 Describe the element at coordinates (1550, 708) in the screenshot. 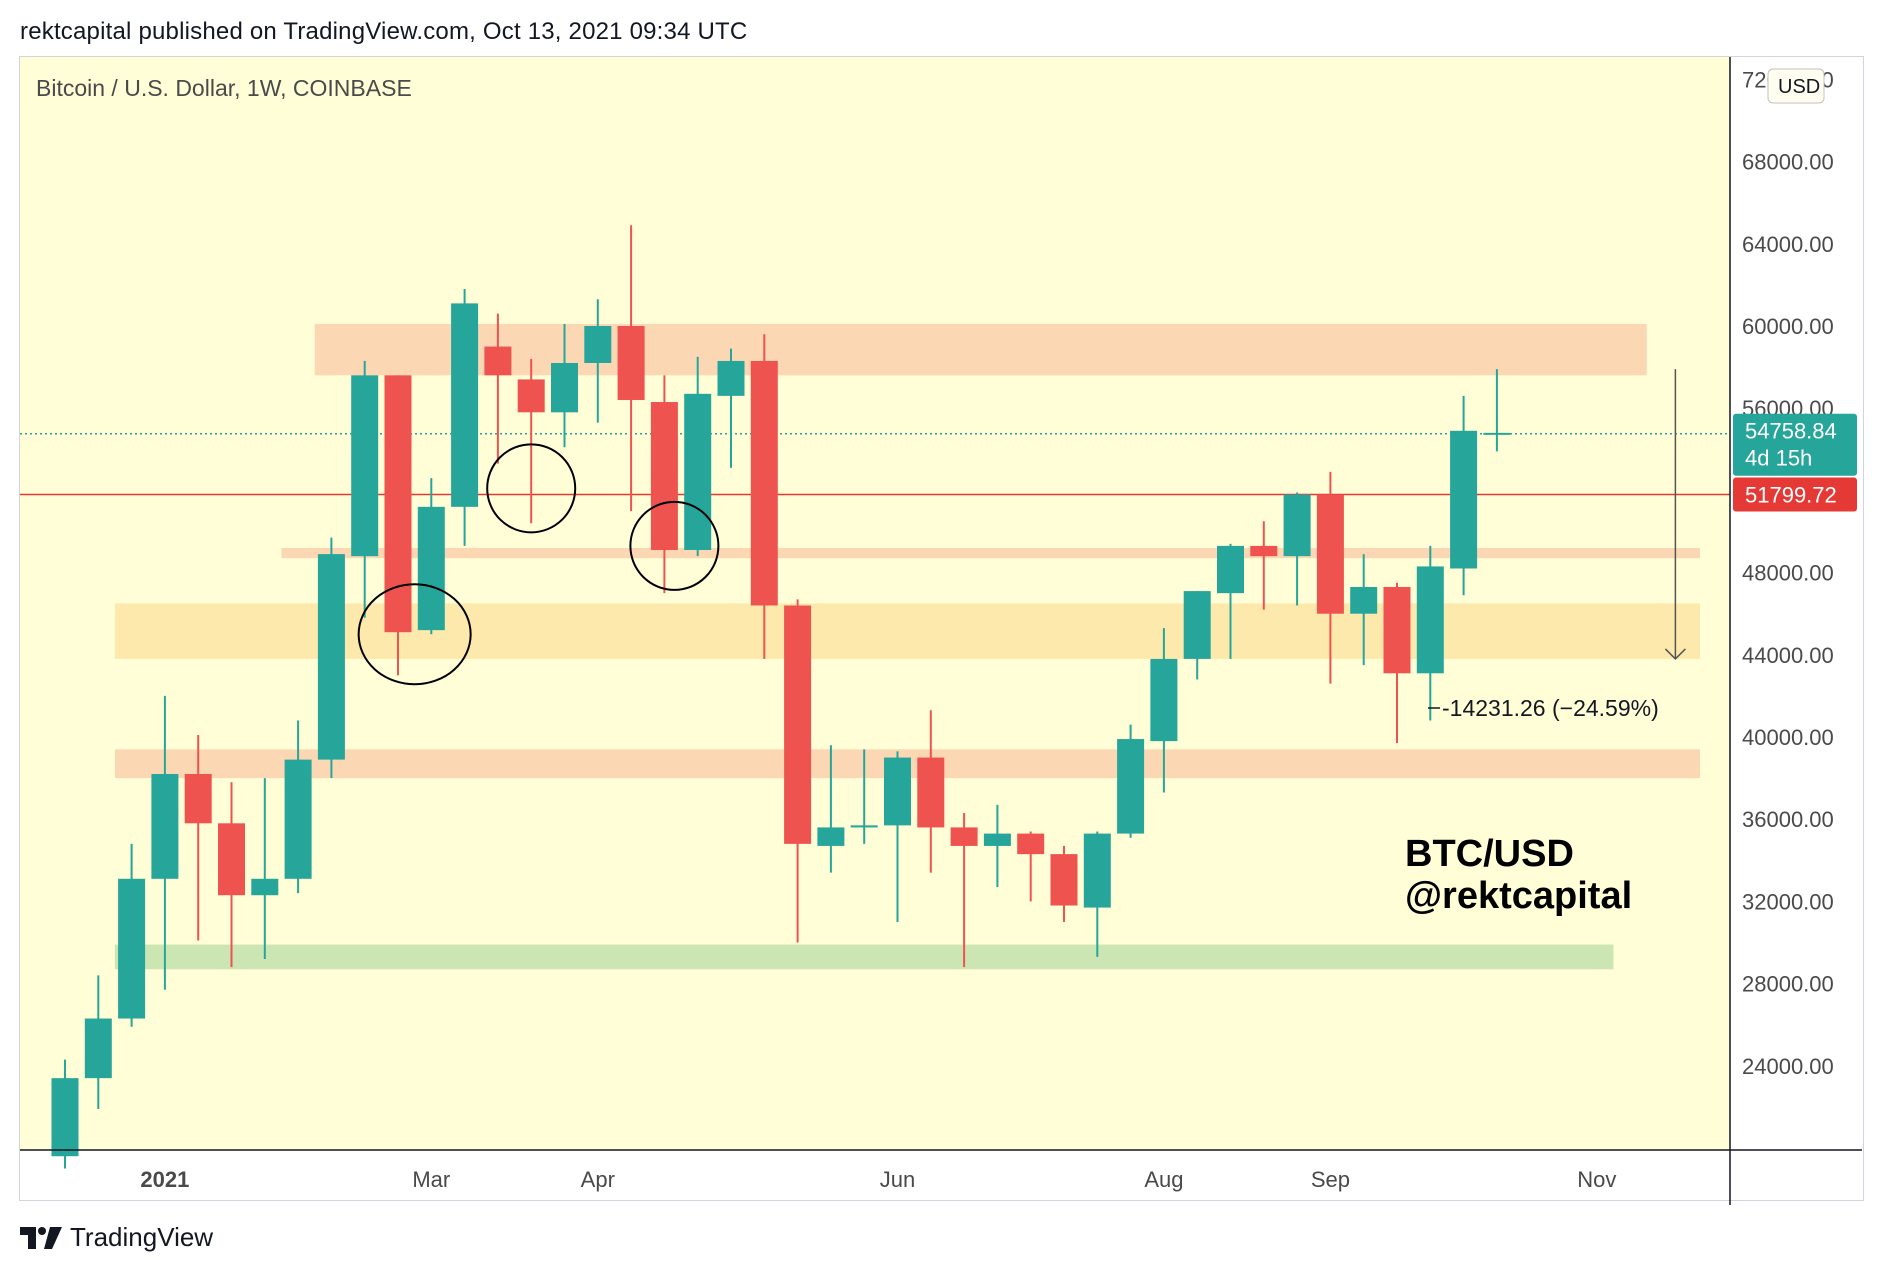

I see `measure-label: -14231.26 (−24.59%)` at that location.